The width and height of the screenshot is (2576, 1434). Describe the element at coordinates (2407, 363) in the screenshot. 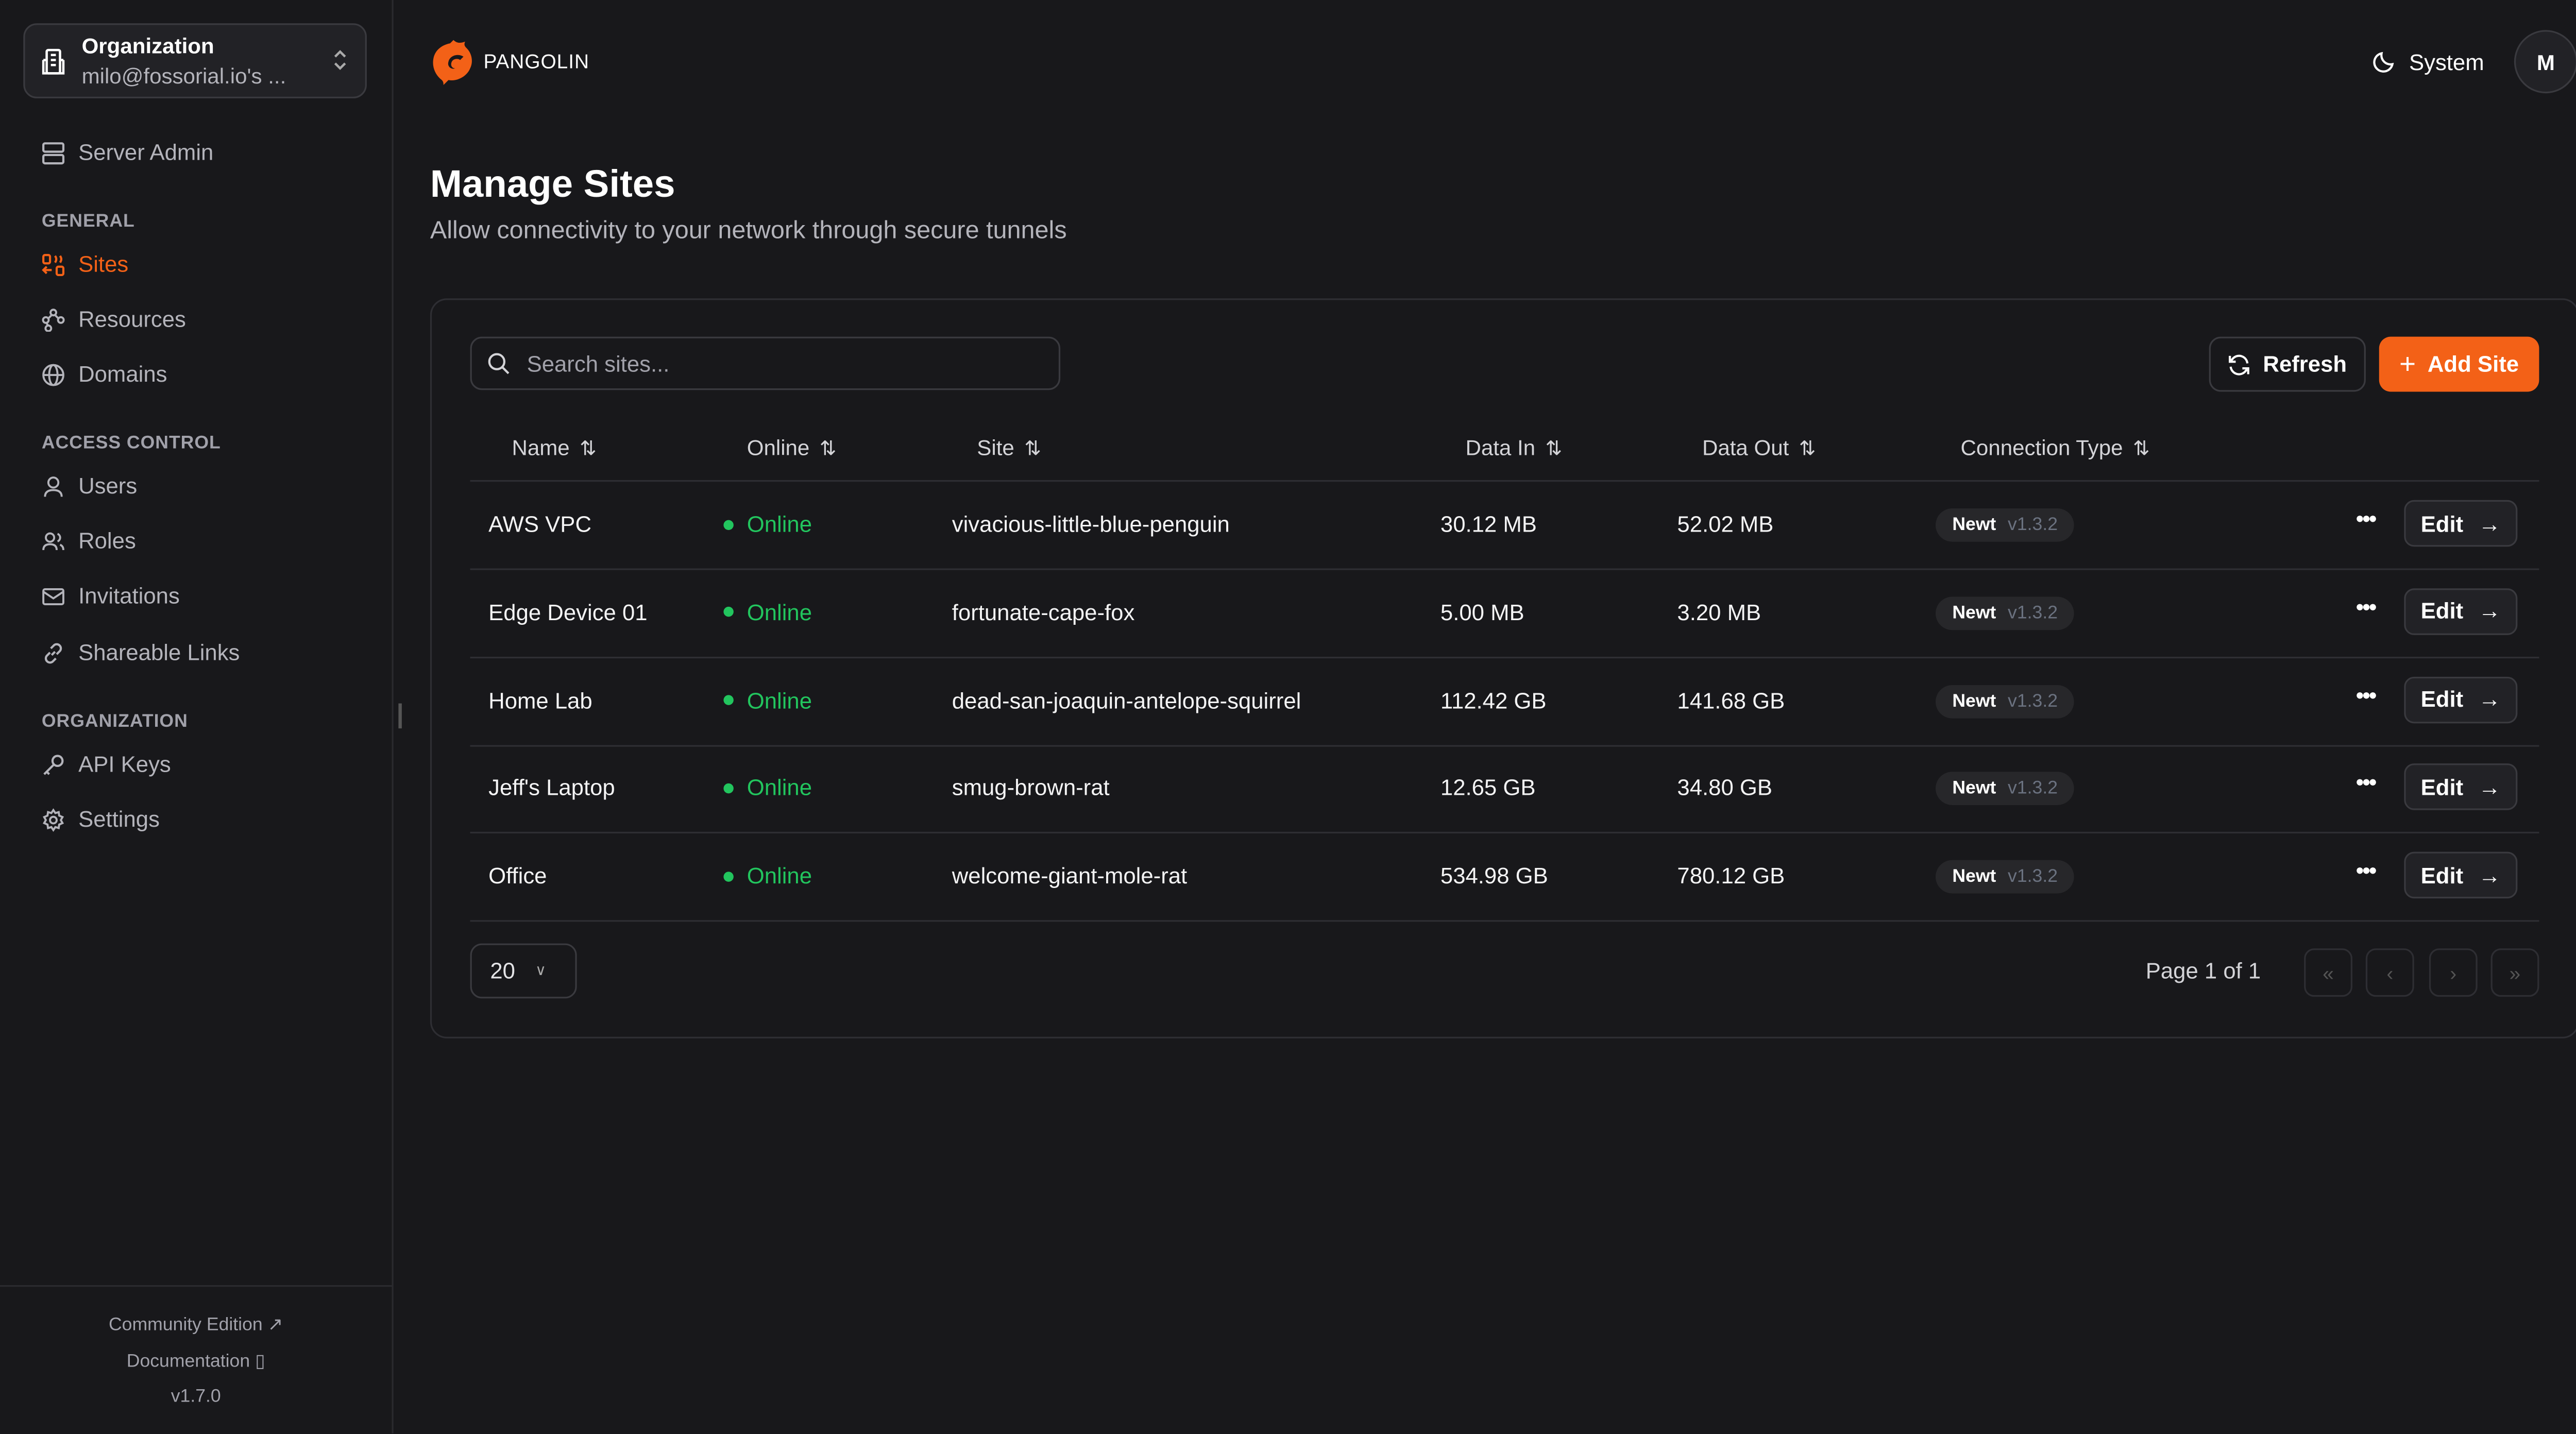

I see `plus-icon: +` at that location.